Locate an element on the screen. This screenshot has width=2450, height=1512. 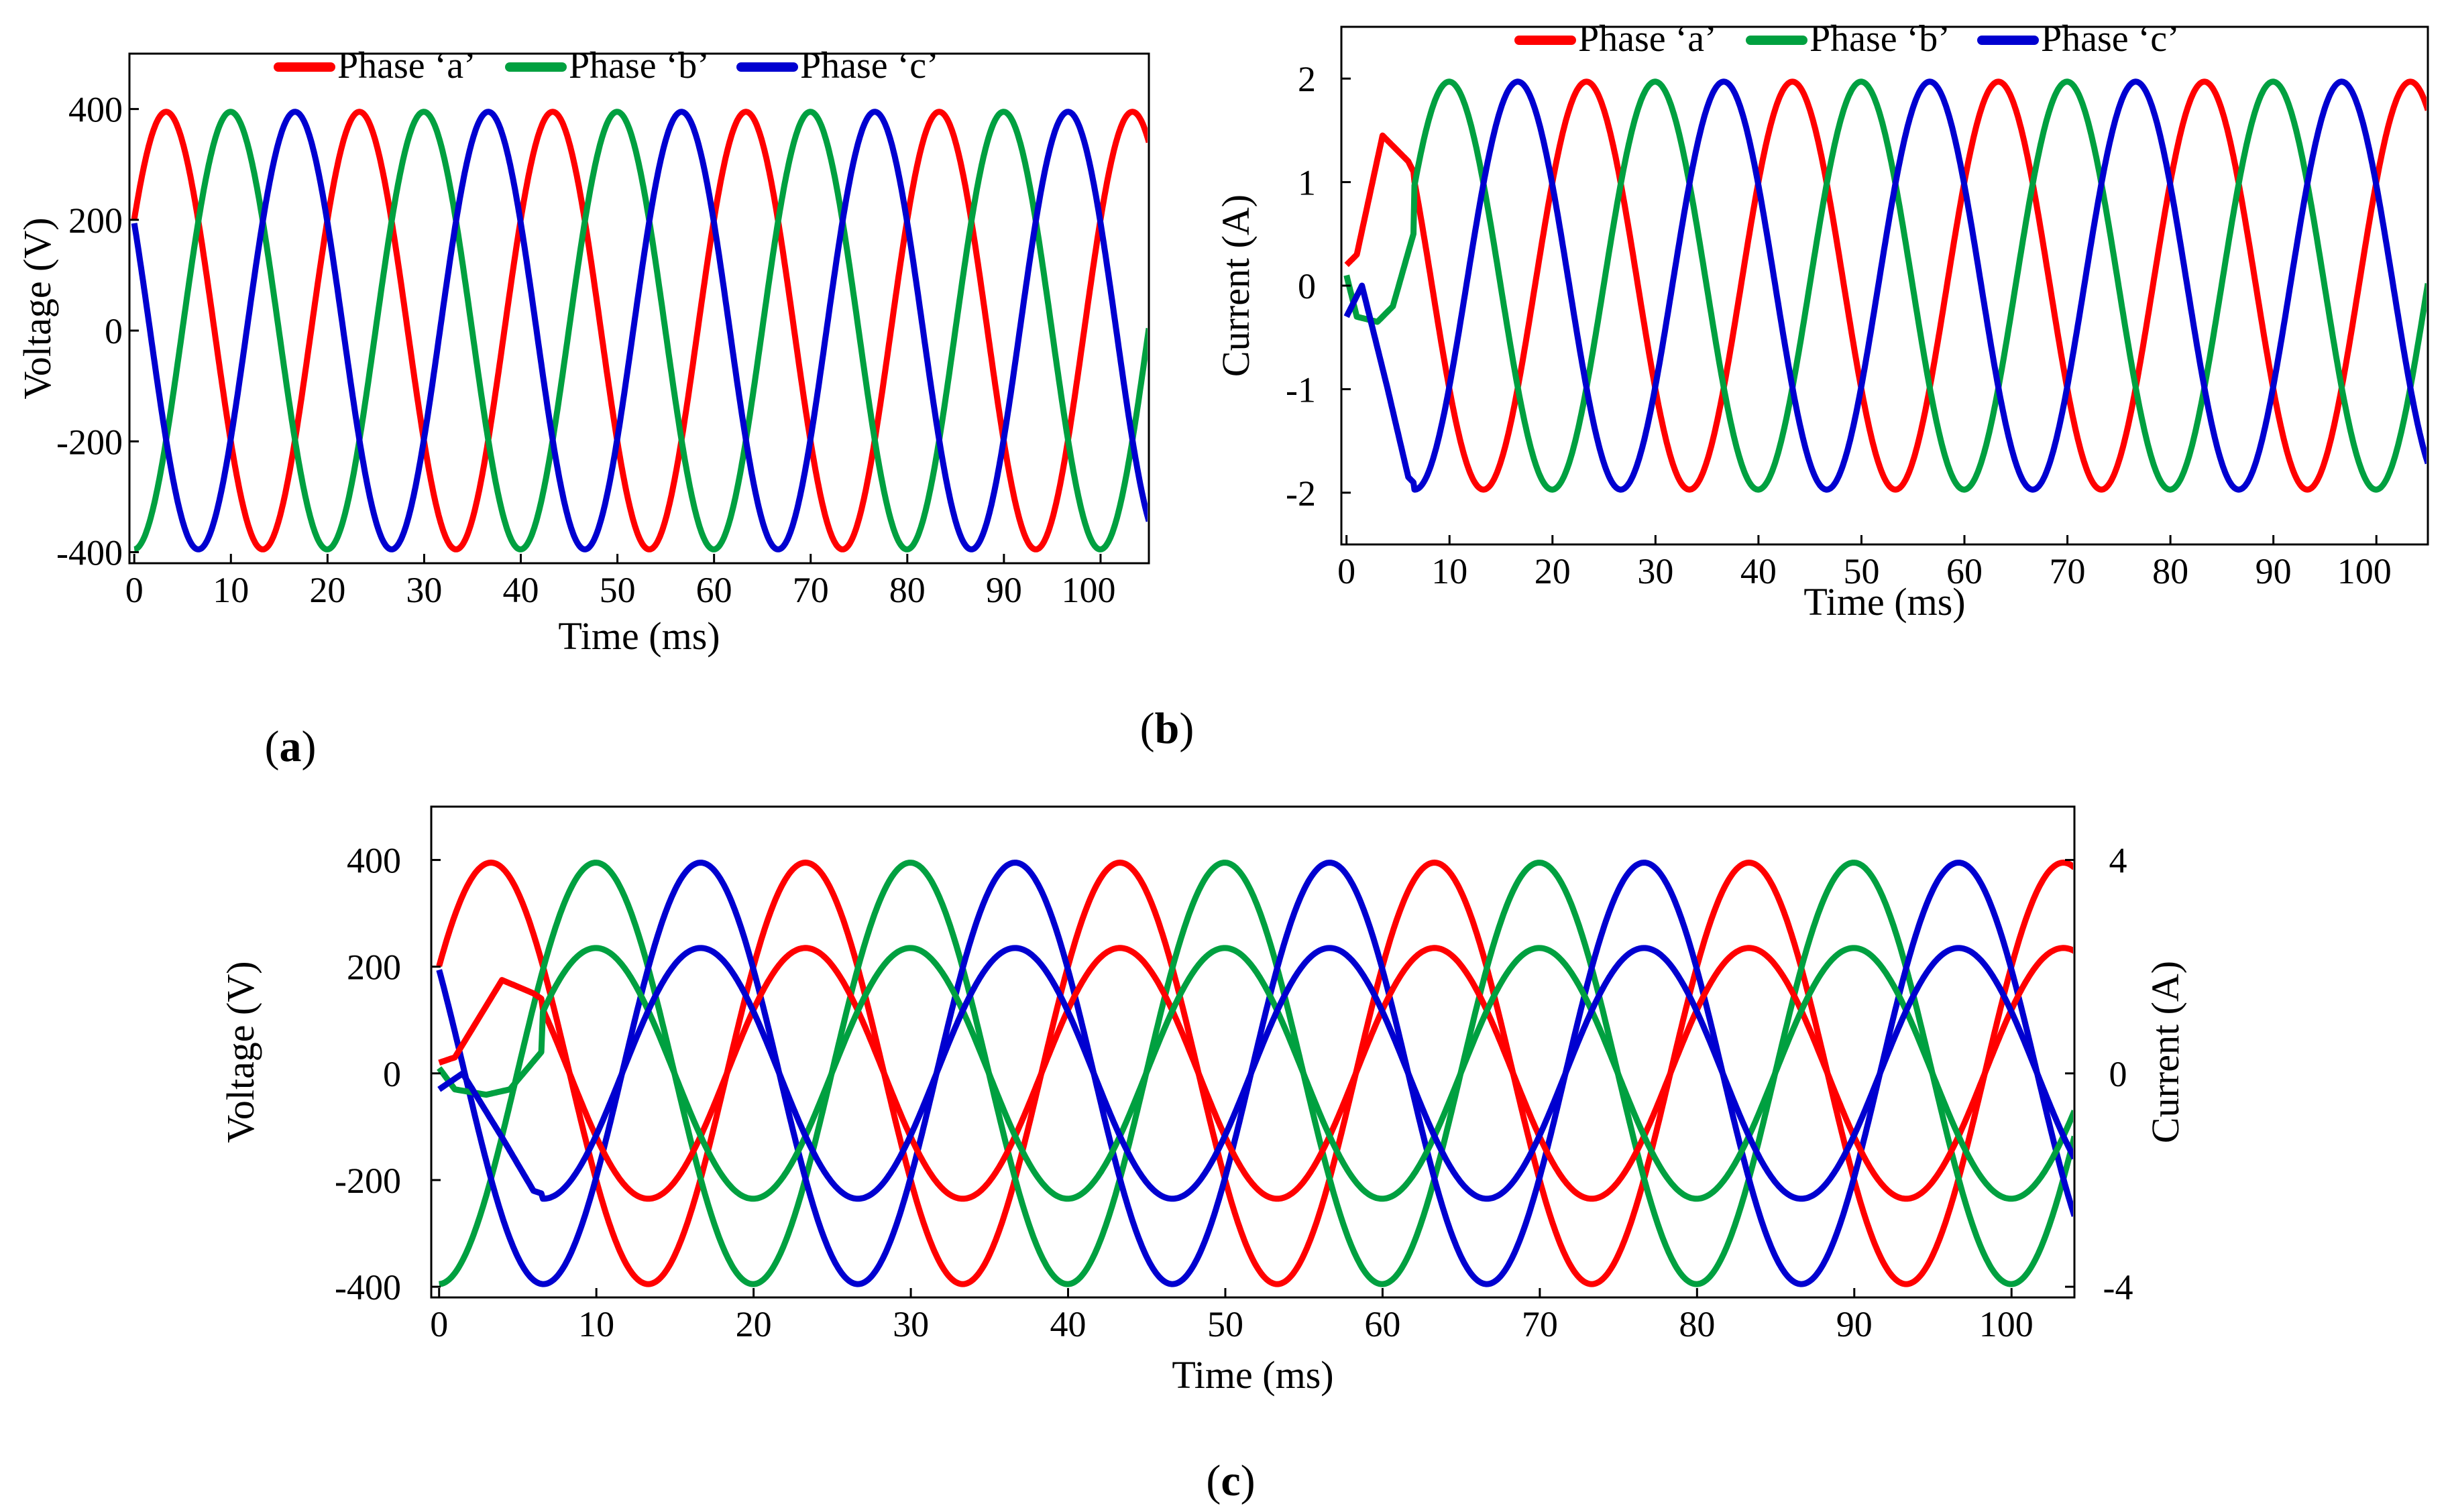
y-axis-label: Current (A) is located at coordinates (1236, 285).